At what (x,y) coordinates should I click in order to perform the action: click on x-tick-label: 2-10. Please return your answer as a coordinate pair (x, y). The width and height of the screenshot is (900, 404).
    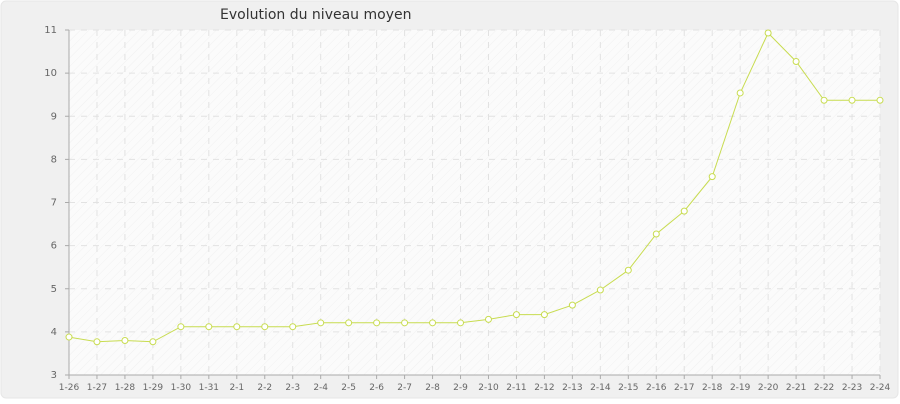
    Looking at the image, I should click on (488, 388).